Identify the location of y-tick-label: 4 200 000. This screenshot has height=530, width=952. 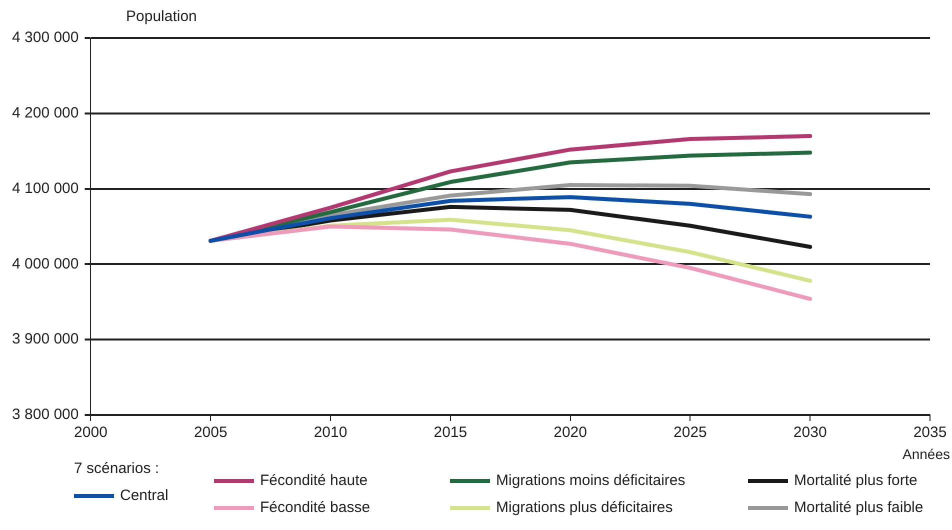
(45, 113).